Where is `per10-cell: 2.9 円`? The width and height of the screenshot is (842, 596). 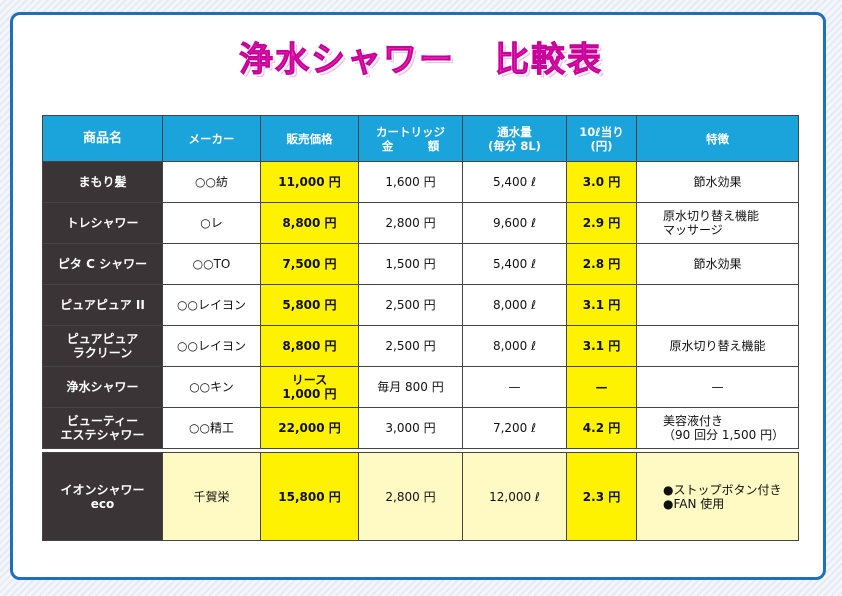 per10-cell: 2.9 円 is located at coordinates (601, 223).